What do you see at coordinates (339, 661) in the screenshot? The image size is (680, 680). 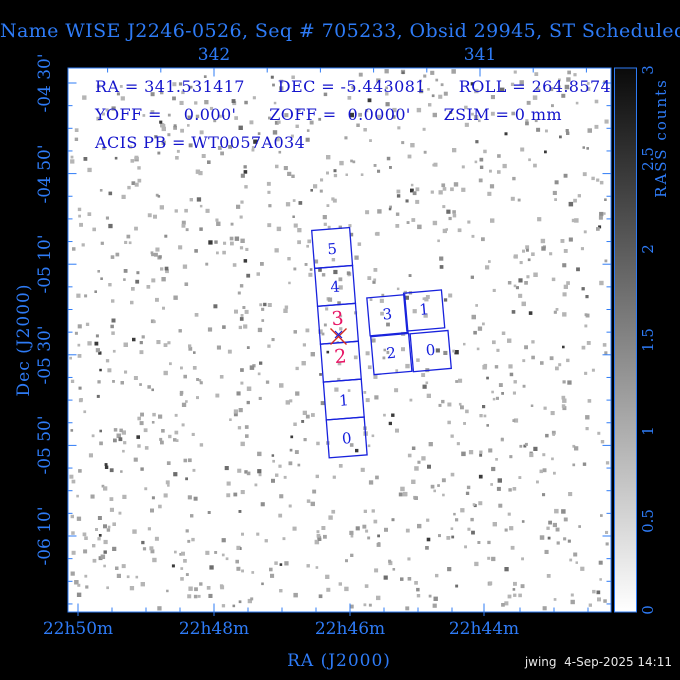 I see `ra-axis-label: RA (J2000)` at bounding box center [339, 661].